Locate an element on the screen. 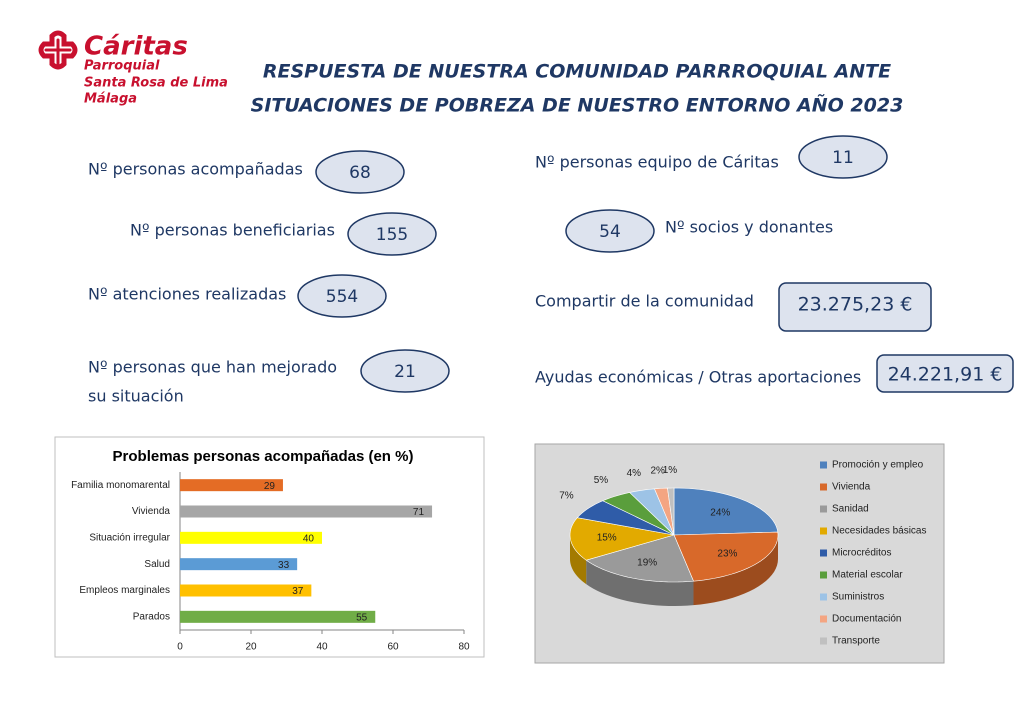 Image resolution: width=1024 pixels, height=724 pixels. legend-label: Vivienda is located at coordinates (851, 487).